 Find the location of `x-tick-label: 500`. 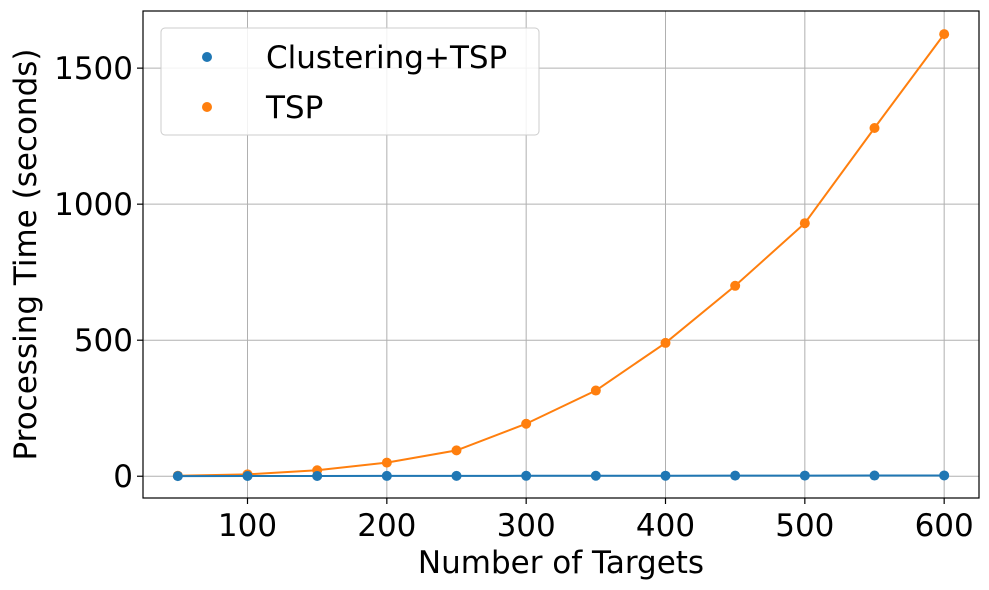

x-tick-label: 500 is located at coordinates (804, 526).